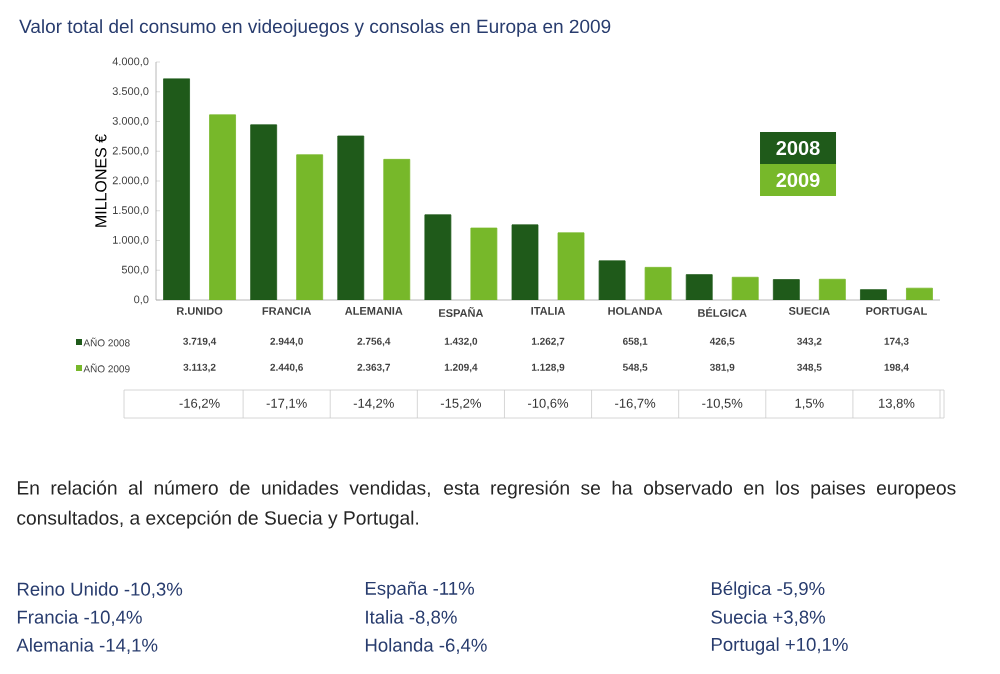 The height and width of the screenshot is (674, 1000). I want to click on annotation: 2009, so click(798, 180).